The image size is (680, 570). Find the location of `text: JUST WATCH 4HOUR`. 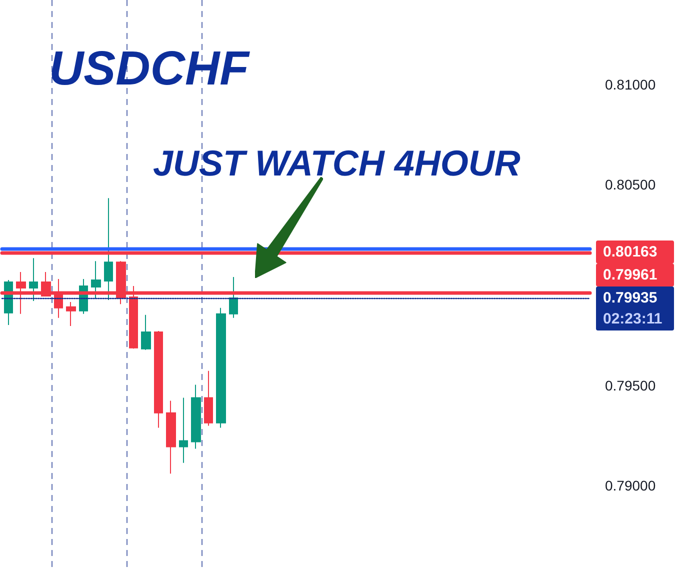

text: JUST WATCH 4HOUR is located at coordinates (336, 163).